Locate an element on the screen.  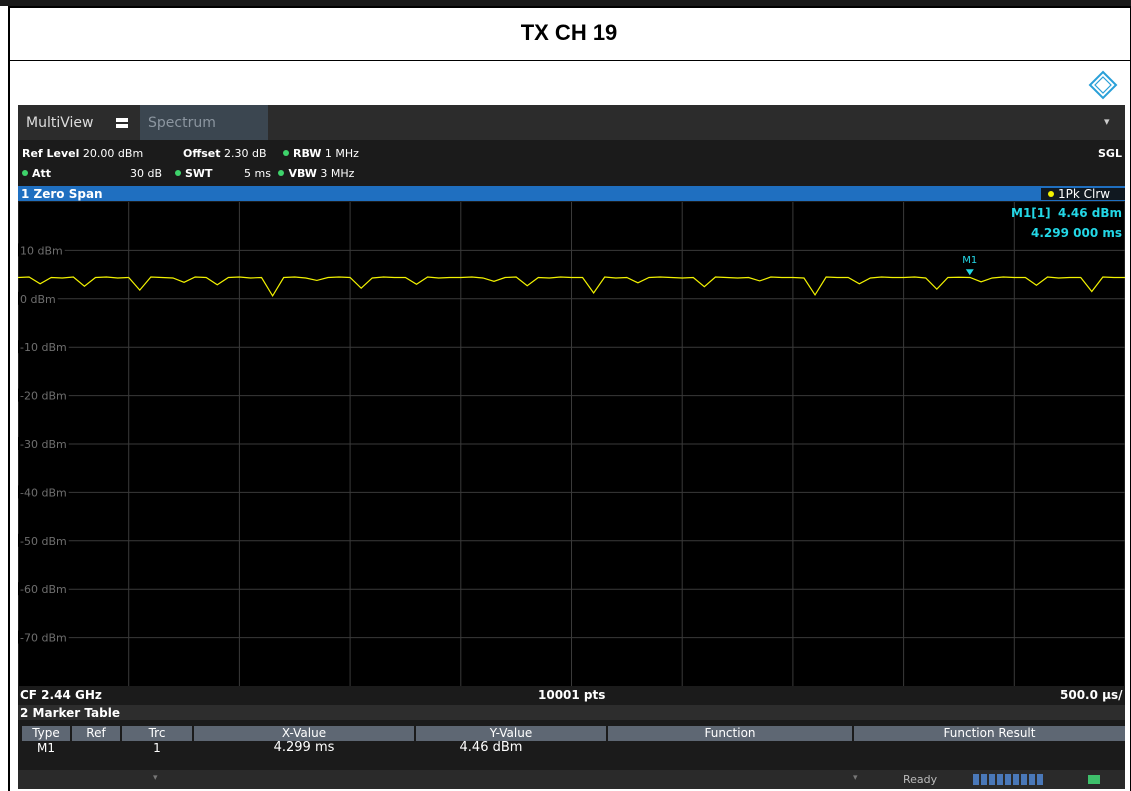
trace-label: 1Pk Clrw is located at coordinates (1079, 194).